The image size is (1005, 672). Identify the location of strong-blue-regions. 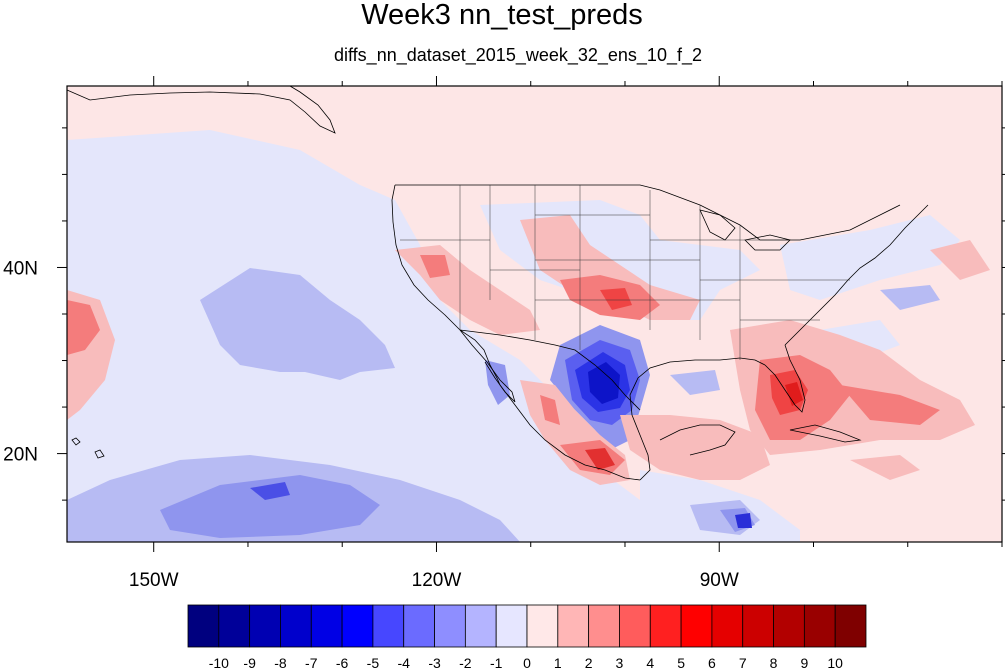
(501, 434).